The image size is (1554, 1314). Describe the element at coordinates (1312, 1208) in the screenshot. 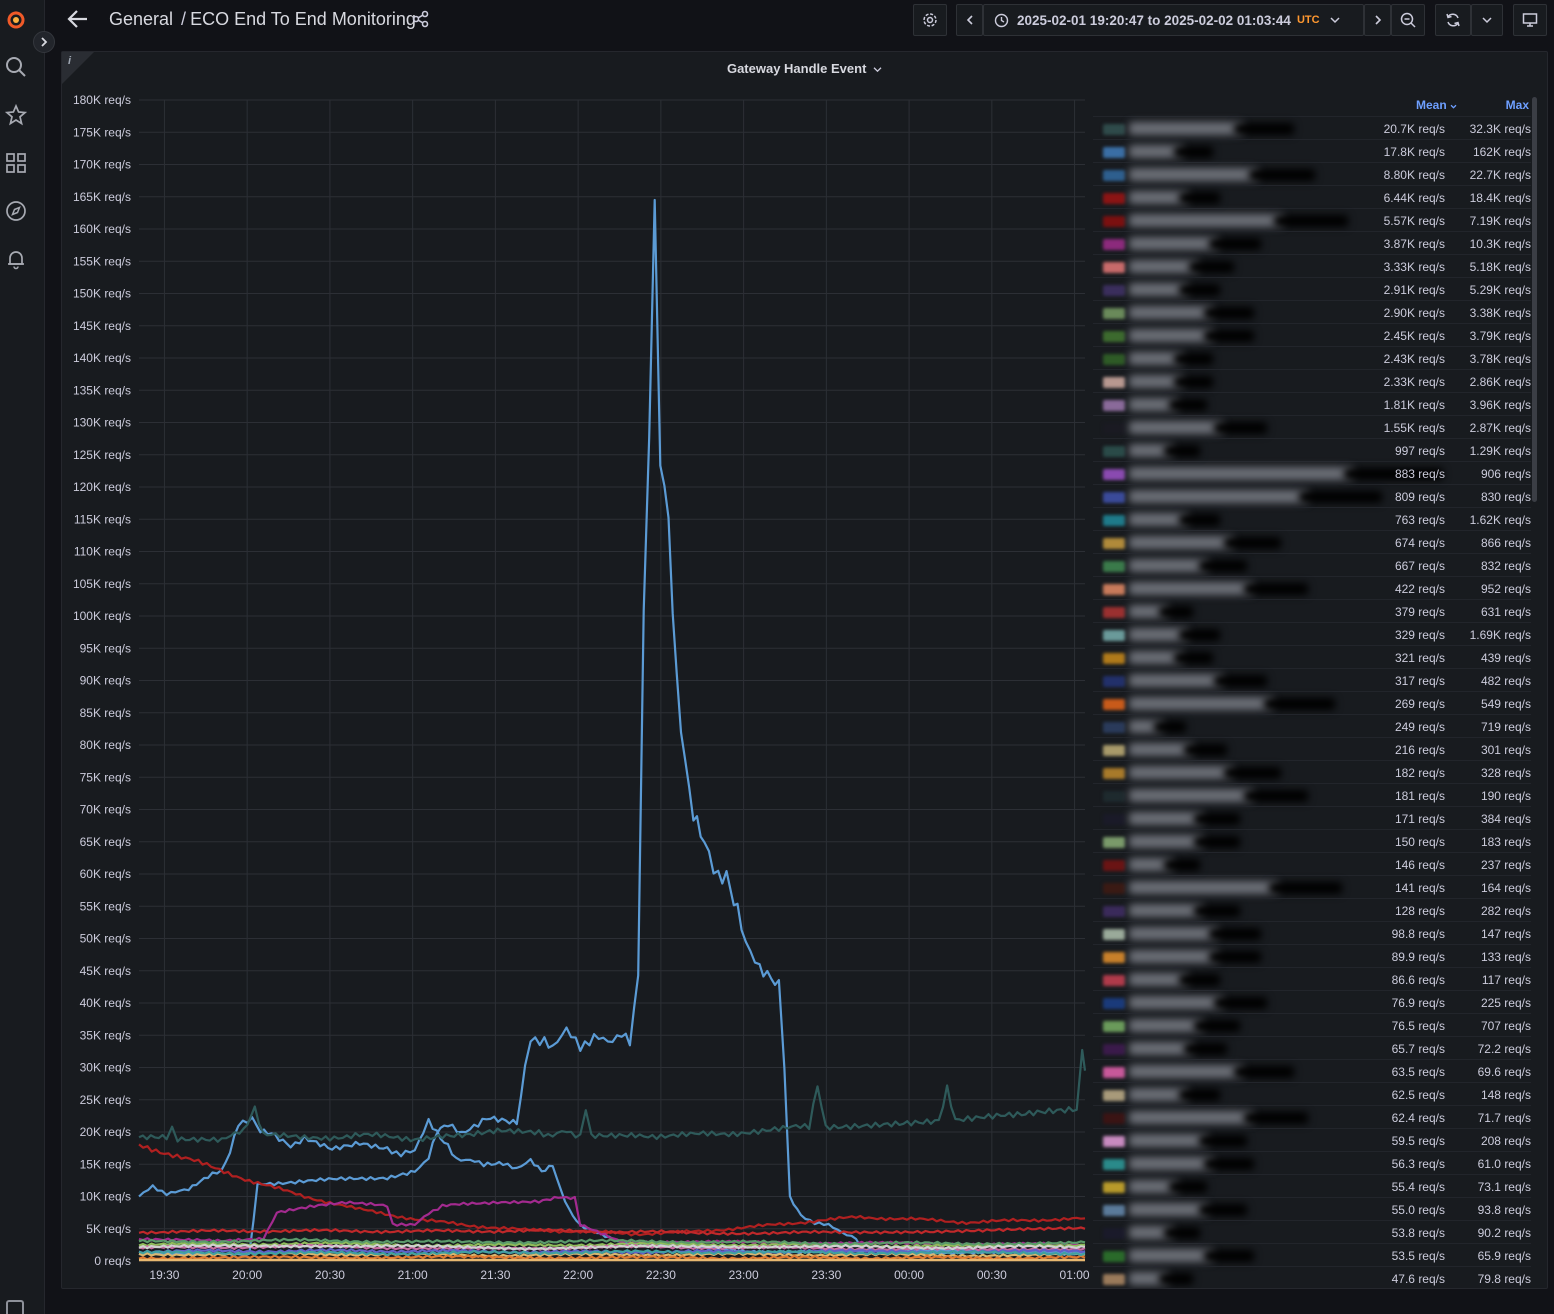

I see `legend-row: 55.0 req/s 93.8 req/s` at that location.